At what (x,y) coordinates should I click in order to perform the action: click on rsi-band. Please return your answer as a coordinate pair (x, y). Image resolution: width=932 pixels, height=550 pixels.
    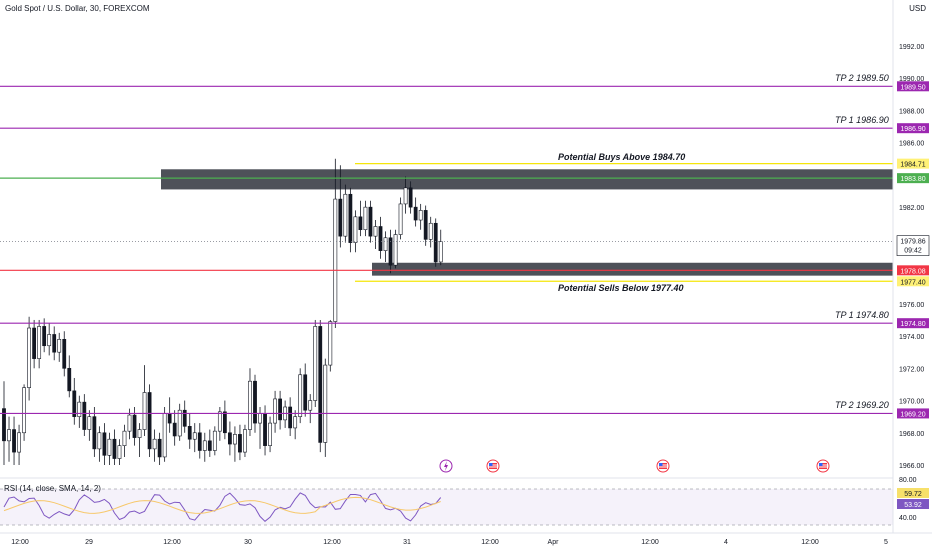
    Looking at the image, I should click on (446, 507).